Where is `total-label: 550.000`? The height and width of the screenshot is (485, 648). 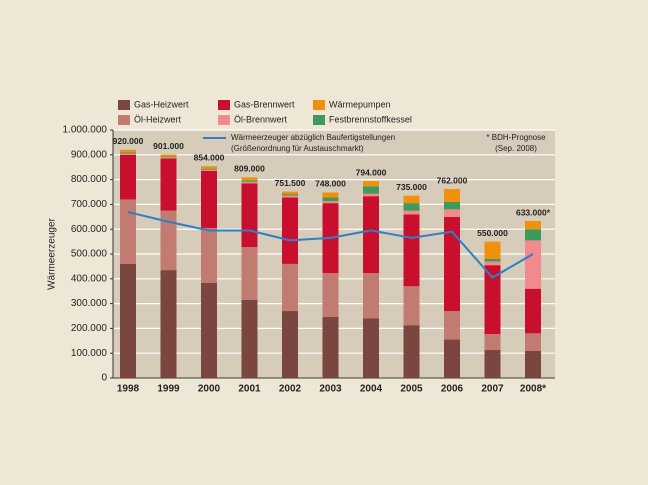 total-label: 550.000 is located at coordinates (492, 233).